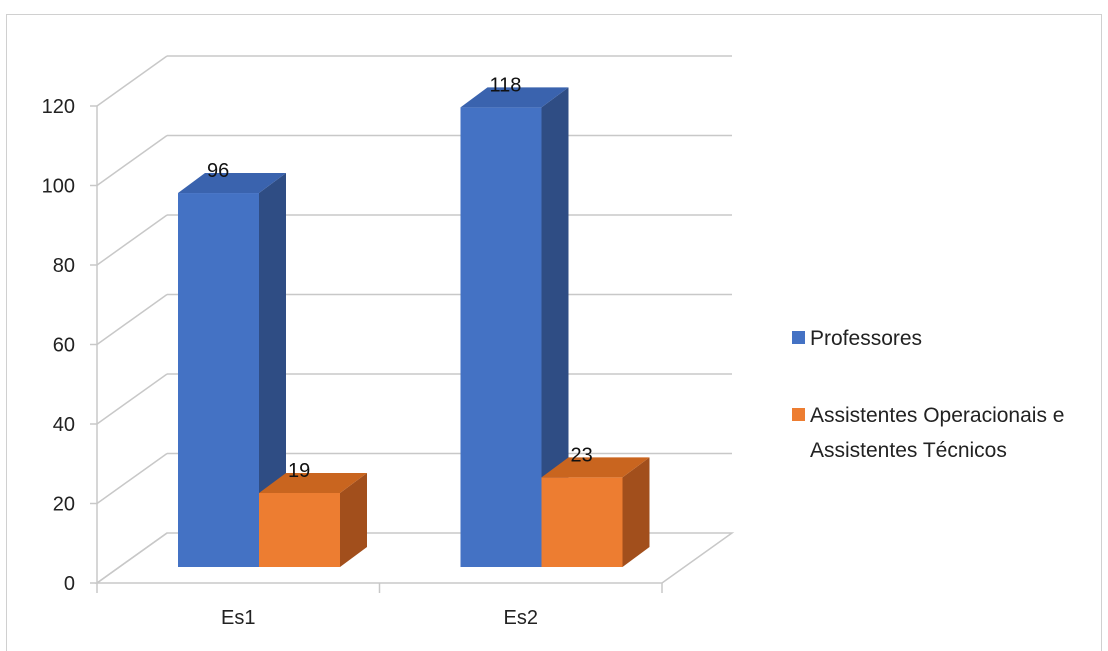  Describe the element at coordinates (64, 505) in the screenshot. I see `y-tick-label: 20` at that location.